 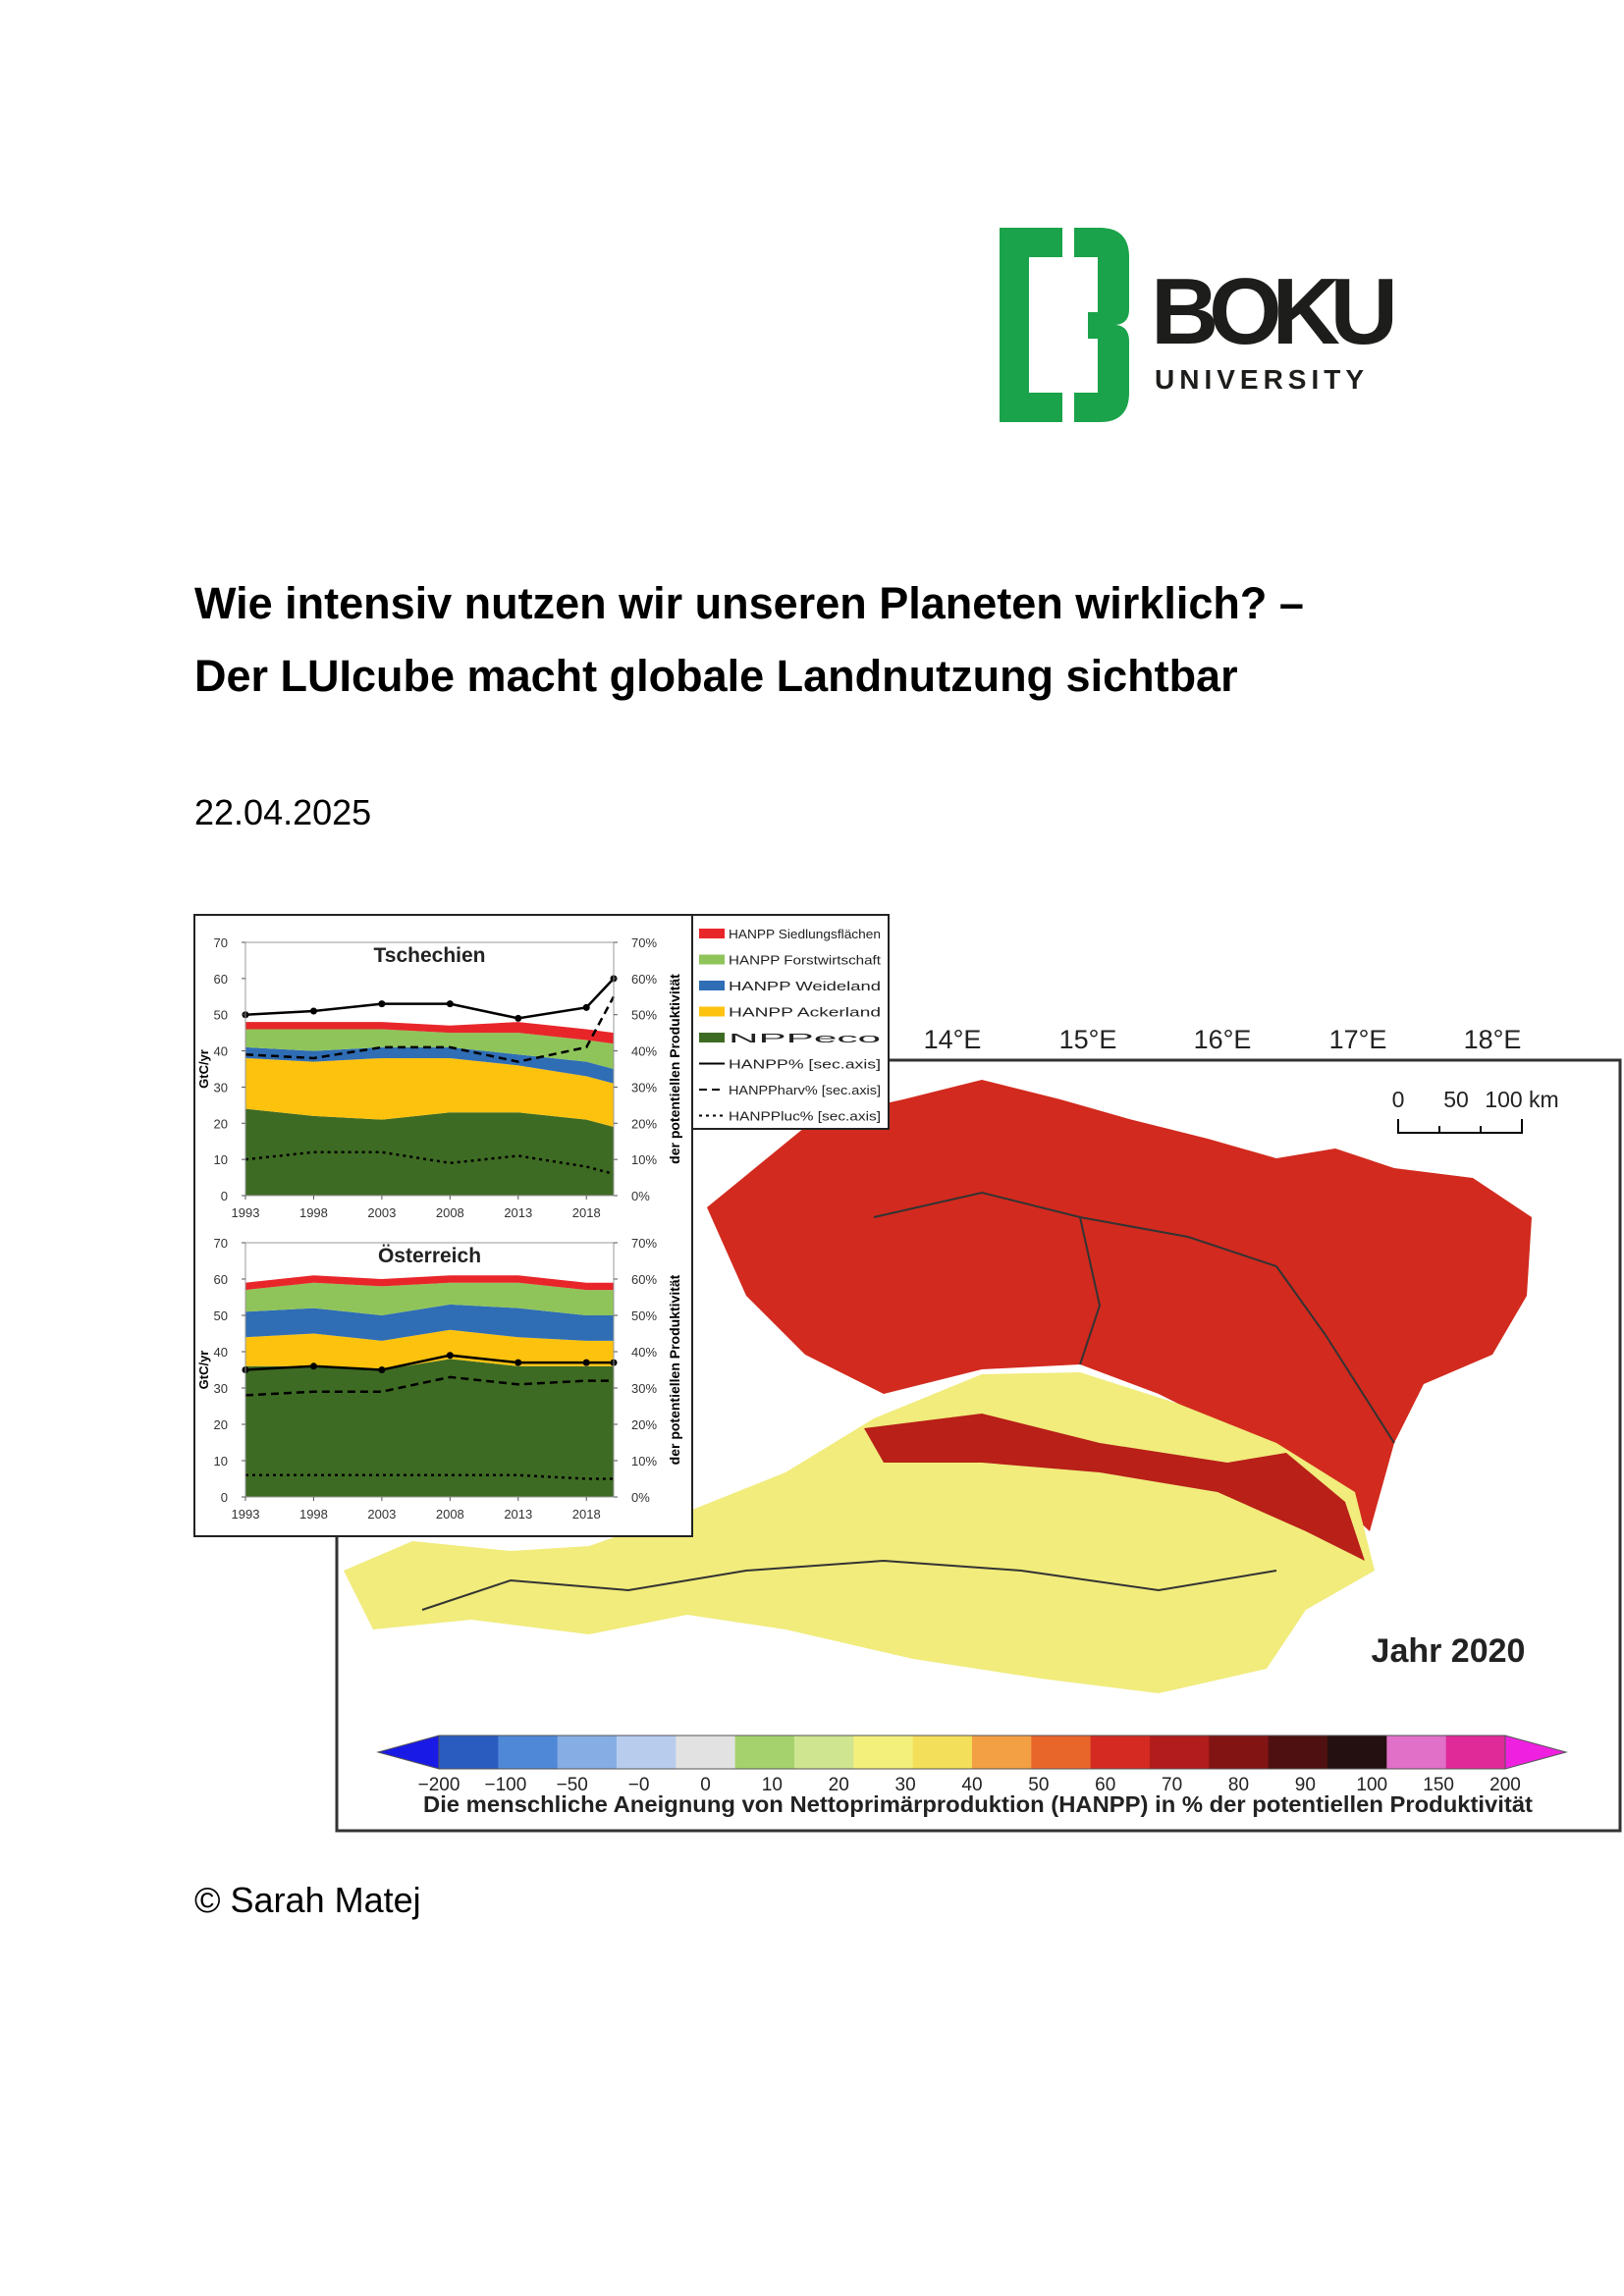 What do you see at coordinates (221, 1352) in the screenshot?
I see `y-tick-label: 40` at bounding box center [221, 1352].